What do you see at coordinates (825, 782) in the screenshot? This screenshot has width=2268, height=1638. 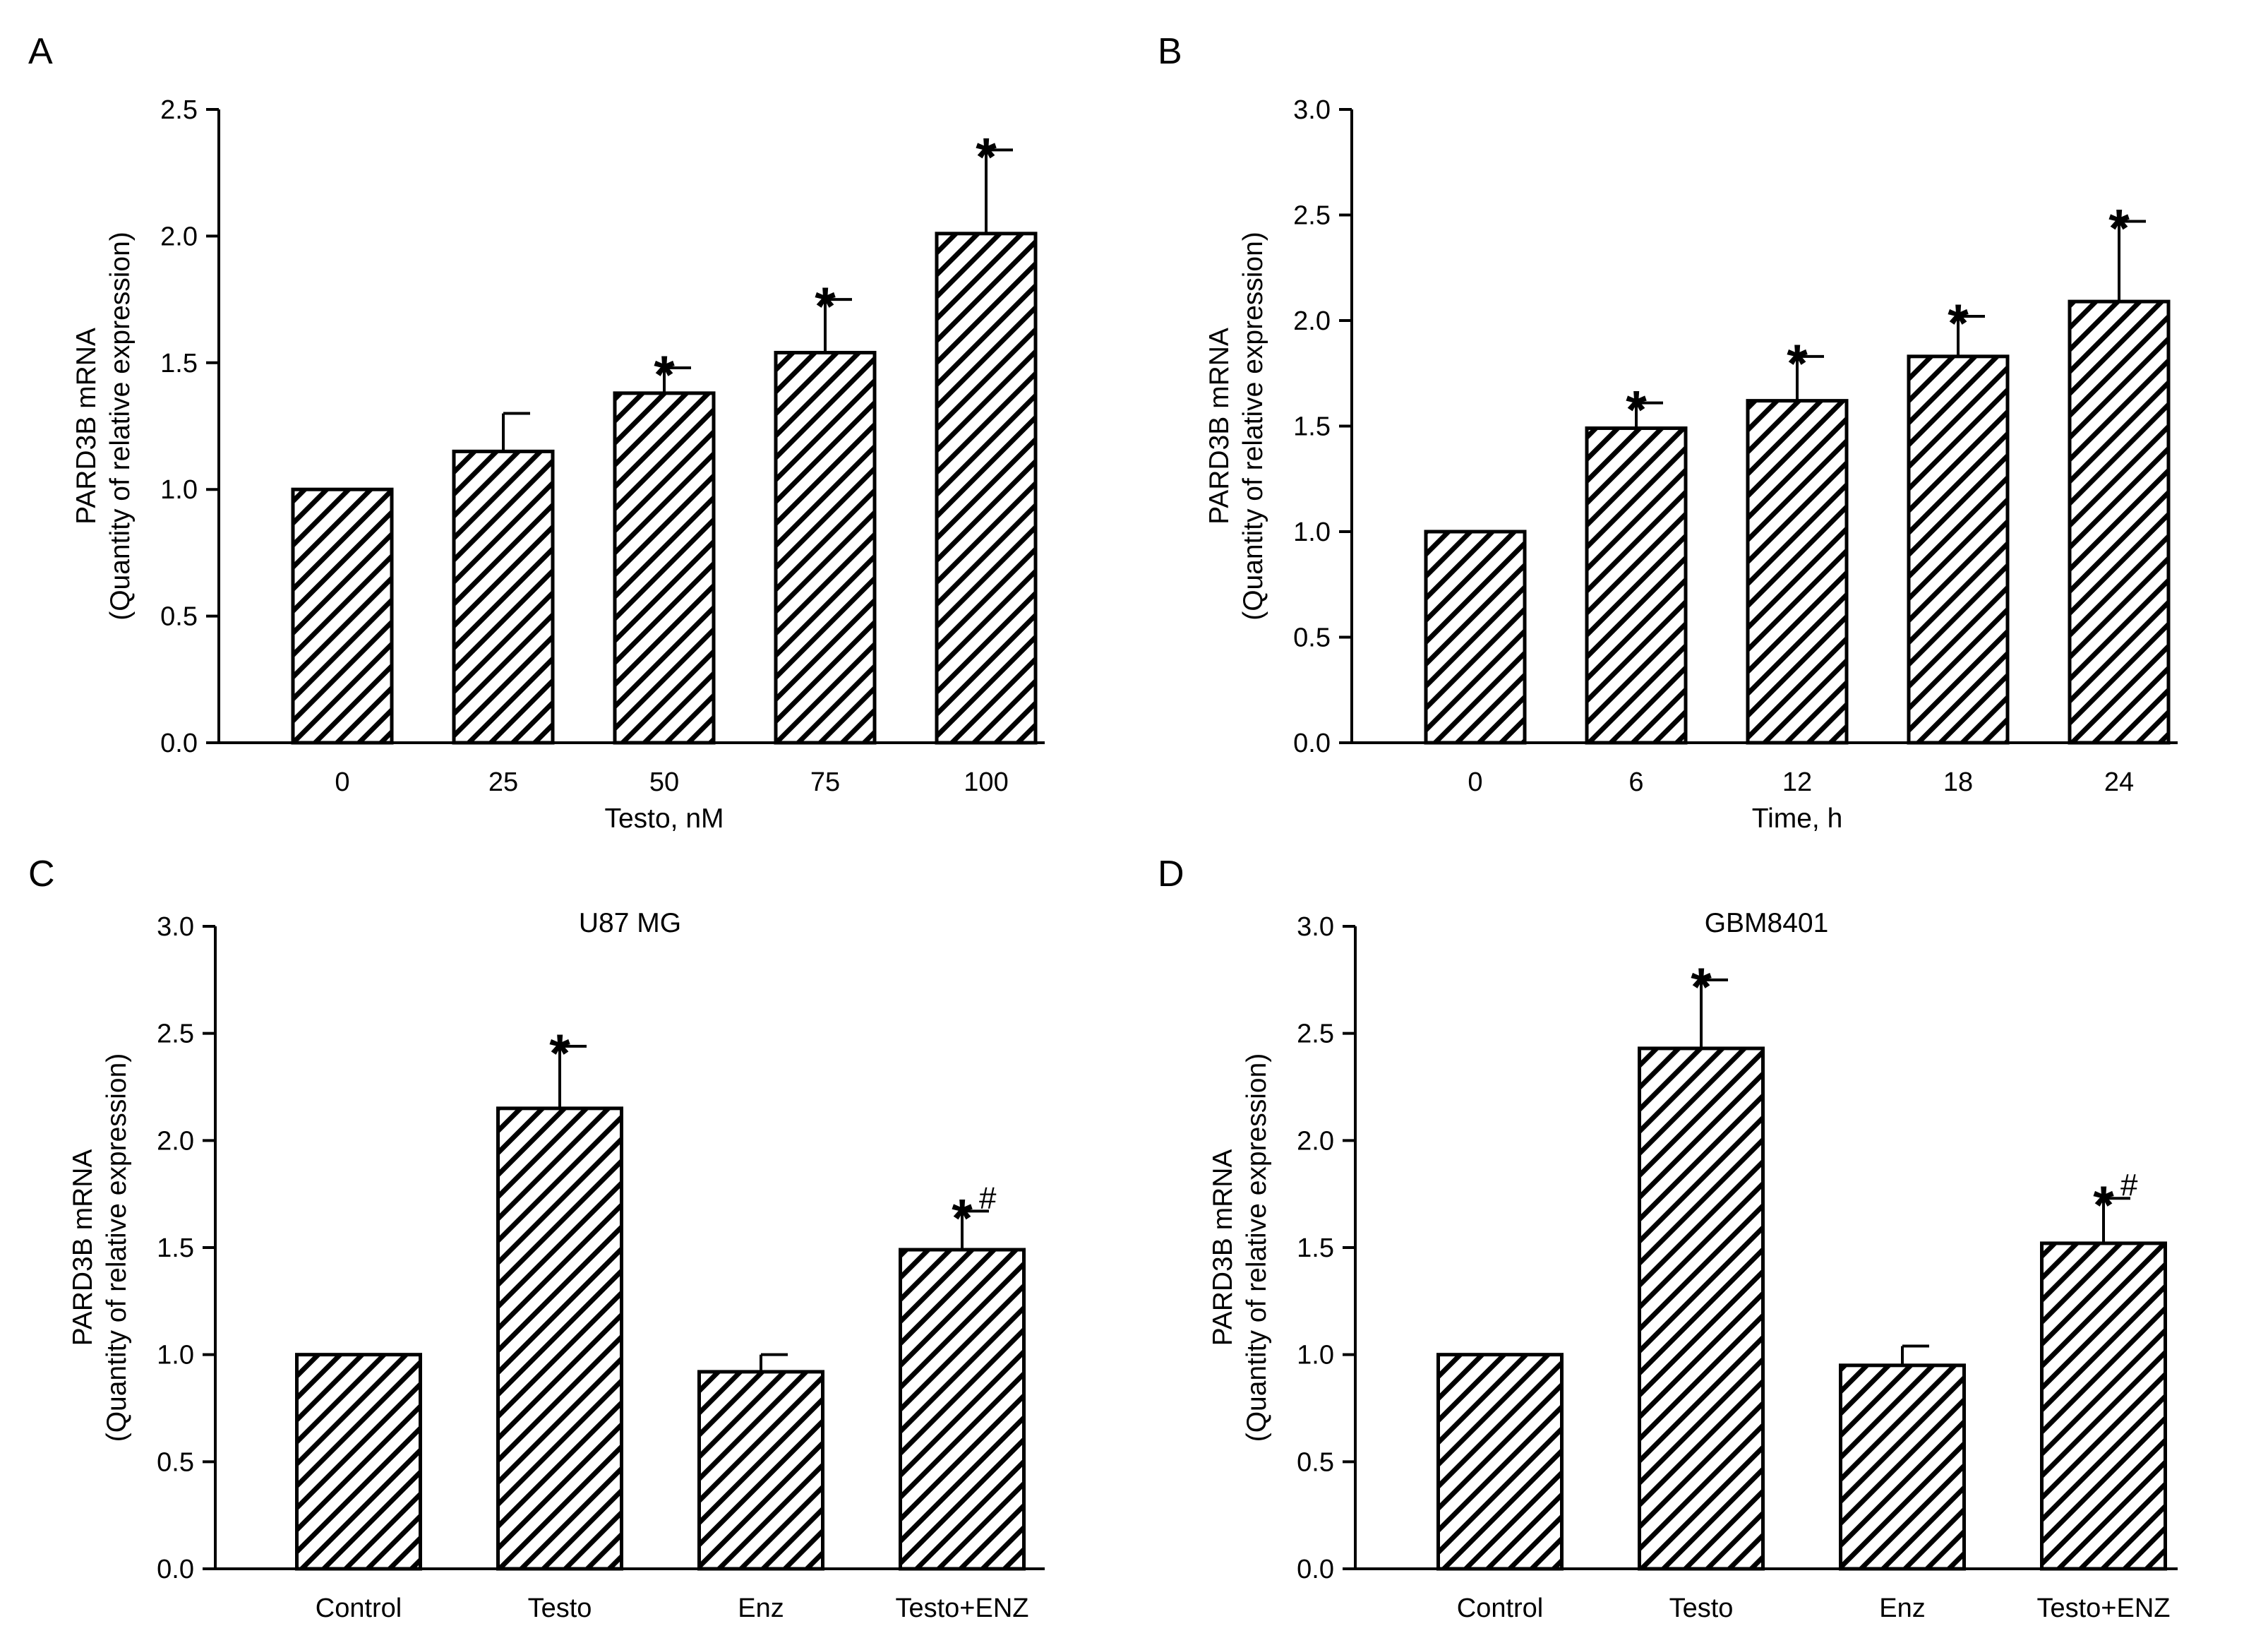 I see `x-tick-label: 75` at bounding box center [825, 782].